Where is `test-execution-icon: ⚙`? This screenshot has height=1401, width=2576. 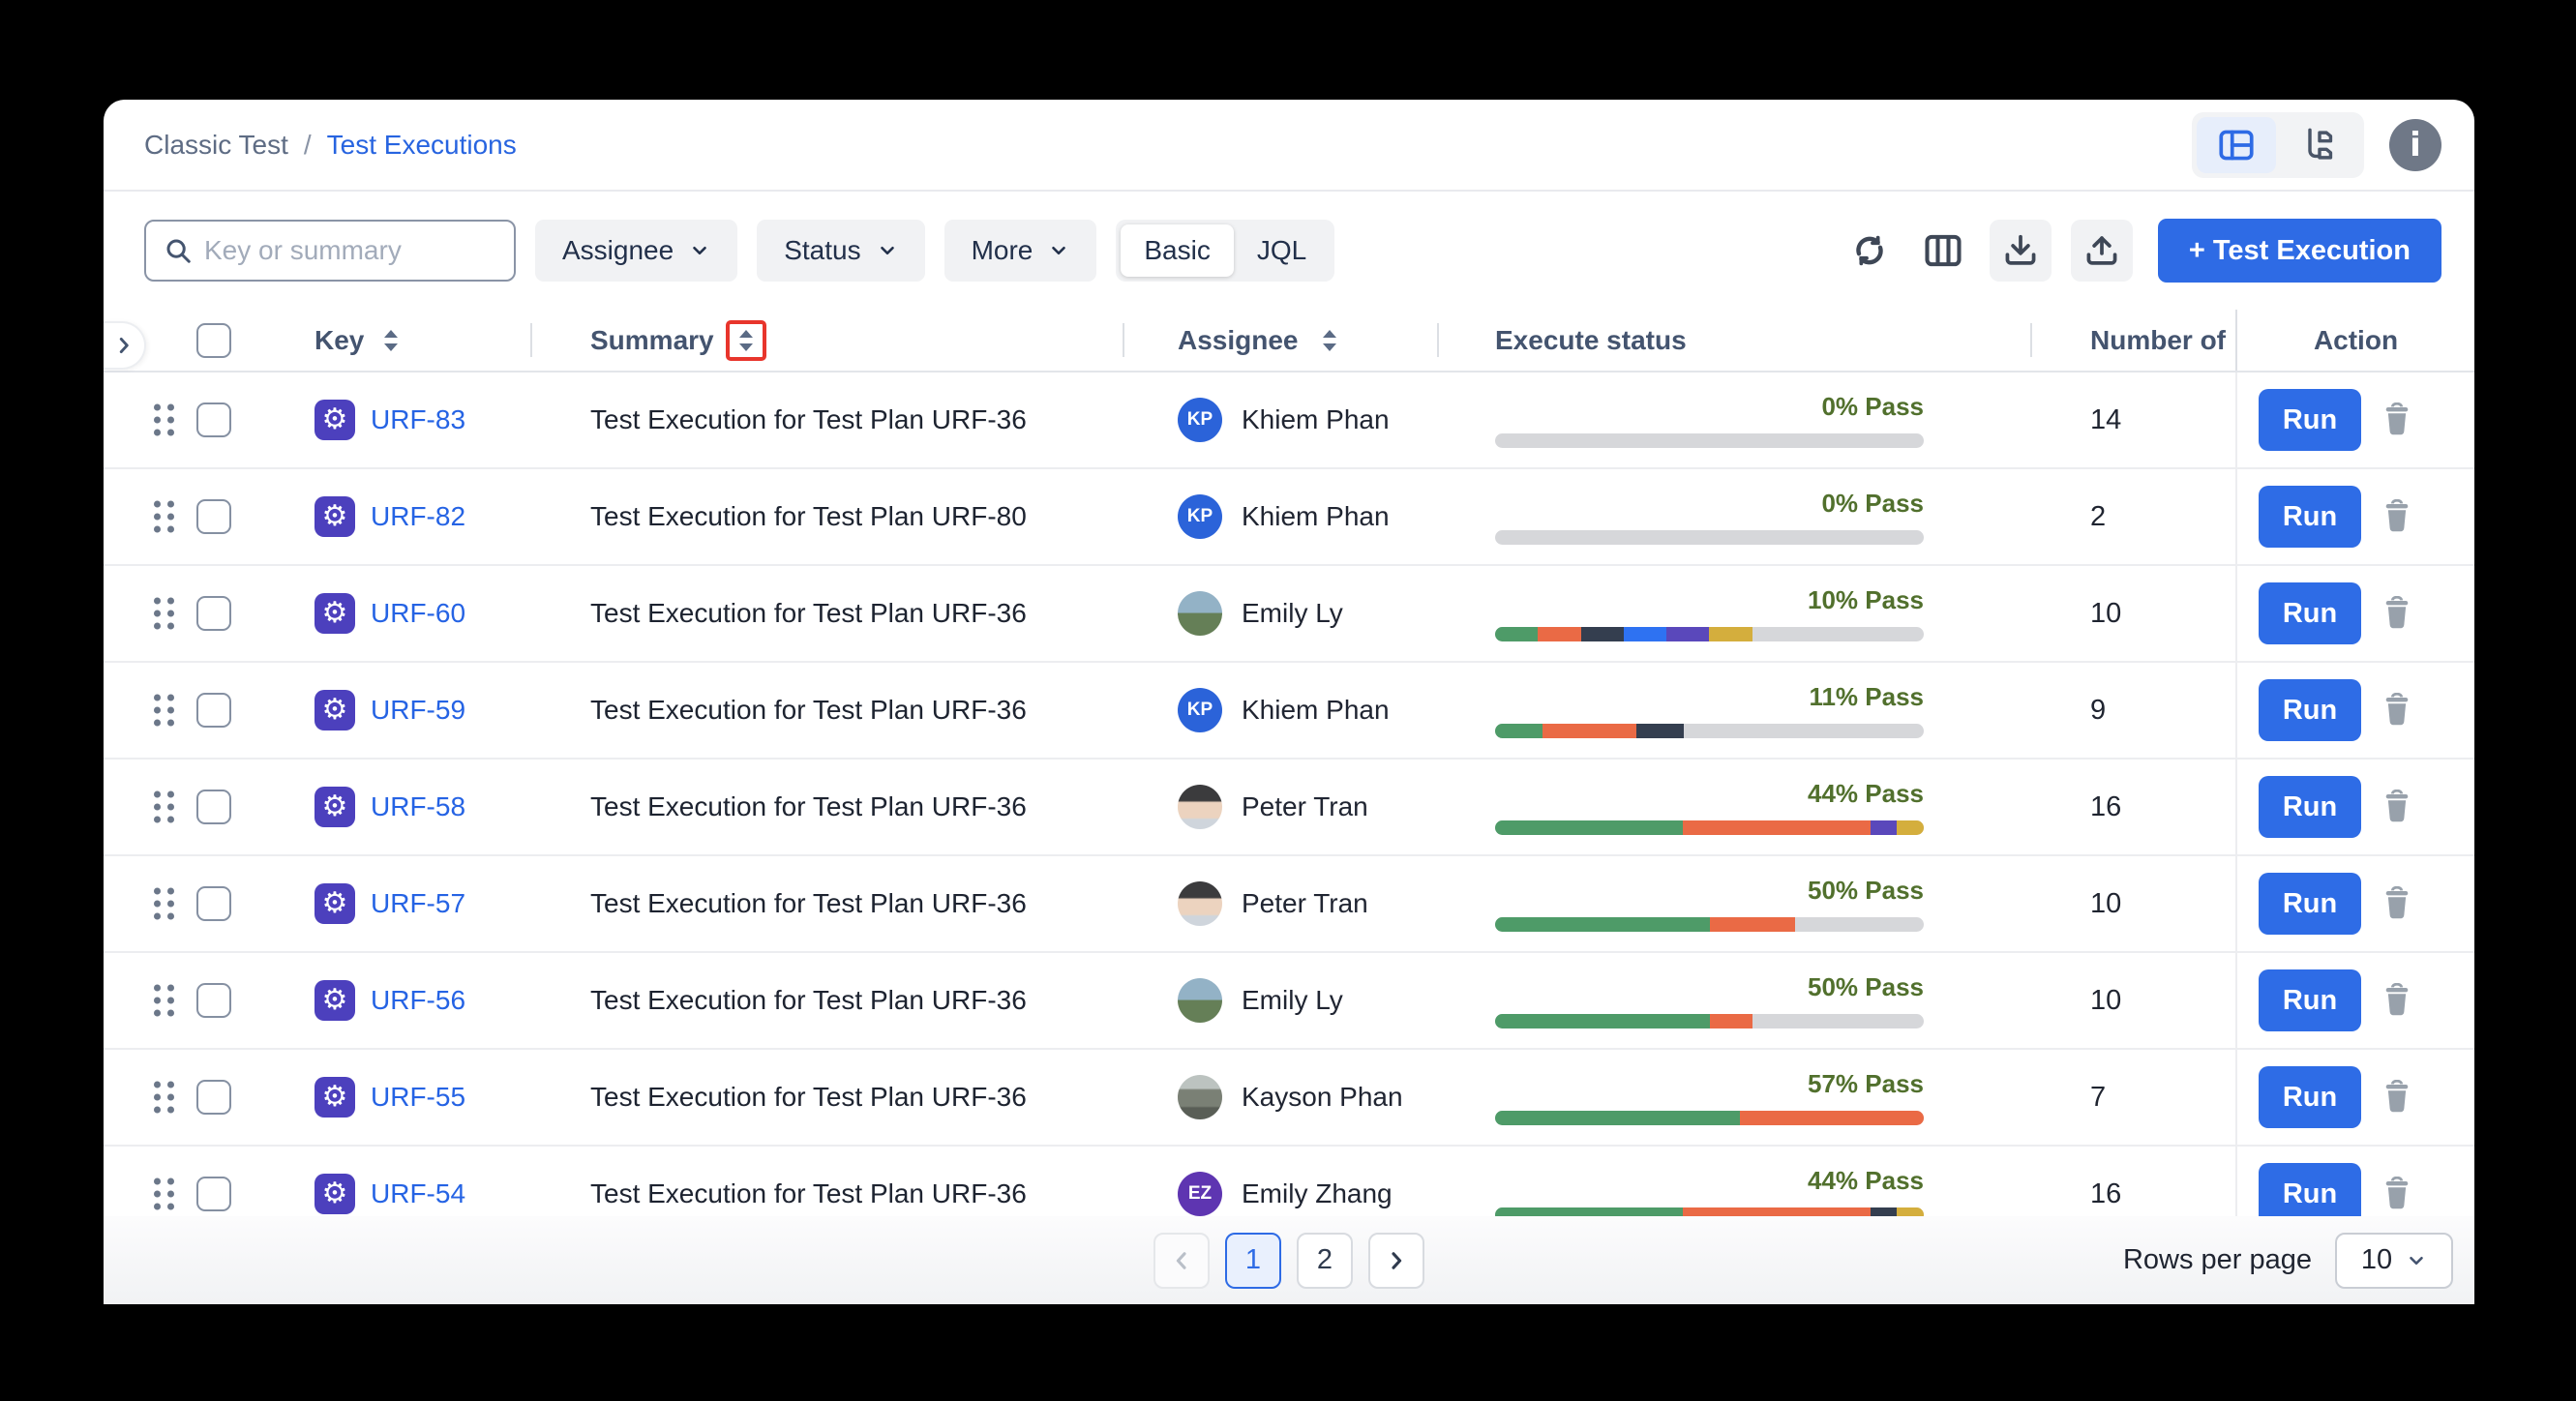 test-execution-icon: ⚙ is located at coordinates (335, 807).